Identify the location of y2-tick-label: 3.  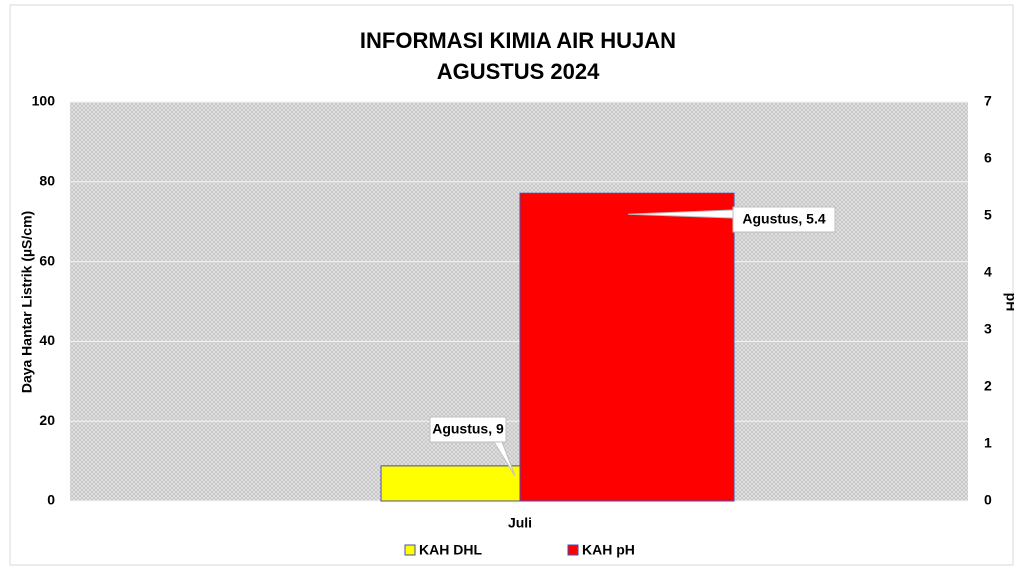
(988, 329).